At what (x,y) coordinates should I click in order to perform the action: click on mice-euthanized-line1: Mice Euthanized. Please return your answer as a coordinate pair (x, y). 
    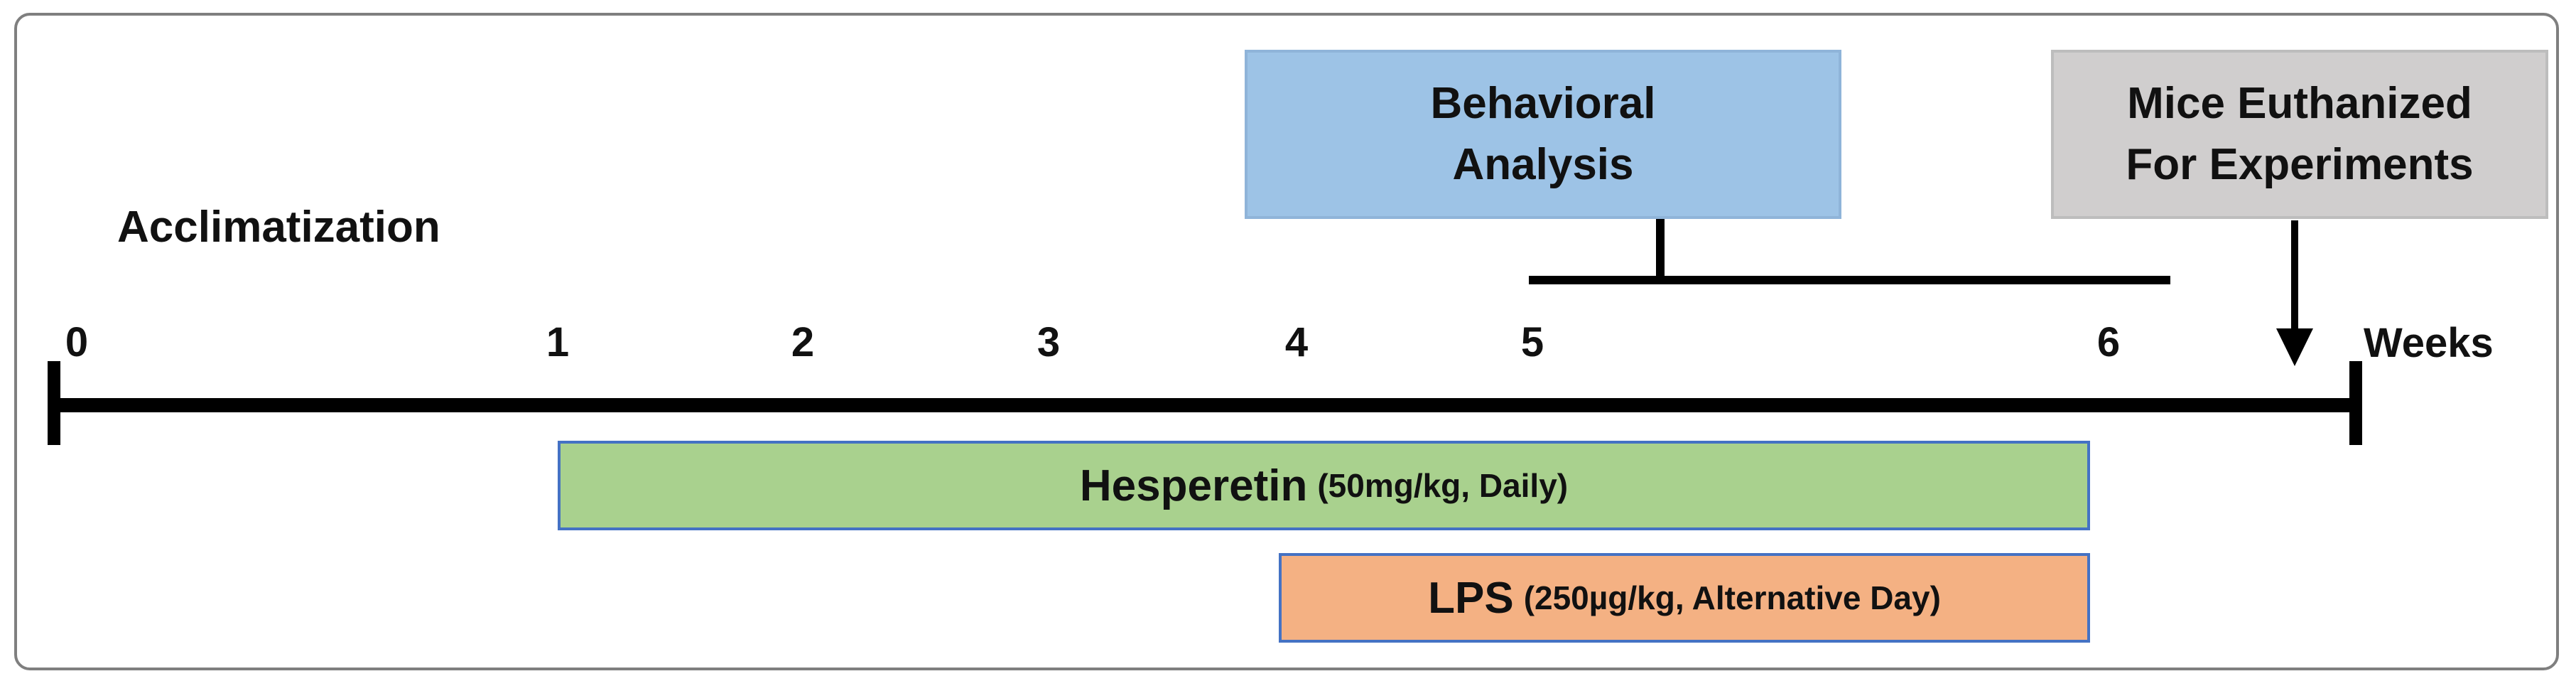
    Looking at the image, I should click on (2299, 103).